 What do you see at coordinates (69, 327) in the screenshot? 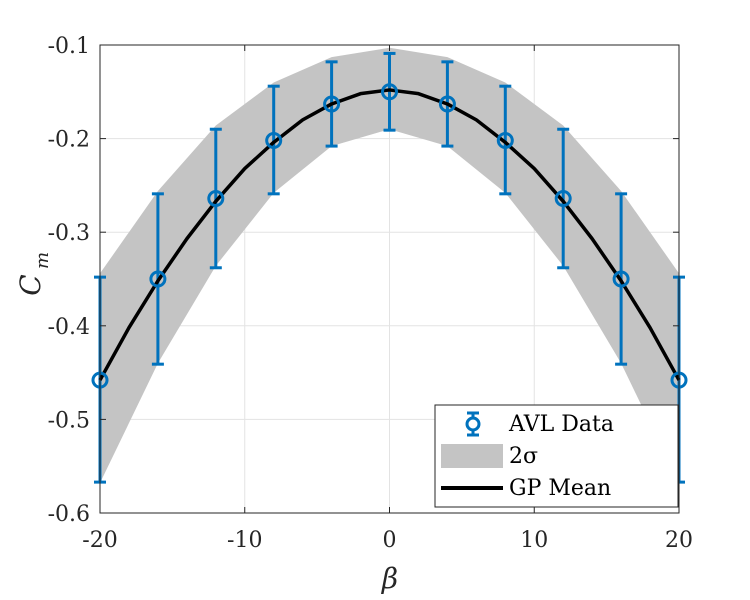
I see `y-tick-label: -0.4` at bounding box center [69, 327].